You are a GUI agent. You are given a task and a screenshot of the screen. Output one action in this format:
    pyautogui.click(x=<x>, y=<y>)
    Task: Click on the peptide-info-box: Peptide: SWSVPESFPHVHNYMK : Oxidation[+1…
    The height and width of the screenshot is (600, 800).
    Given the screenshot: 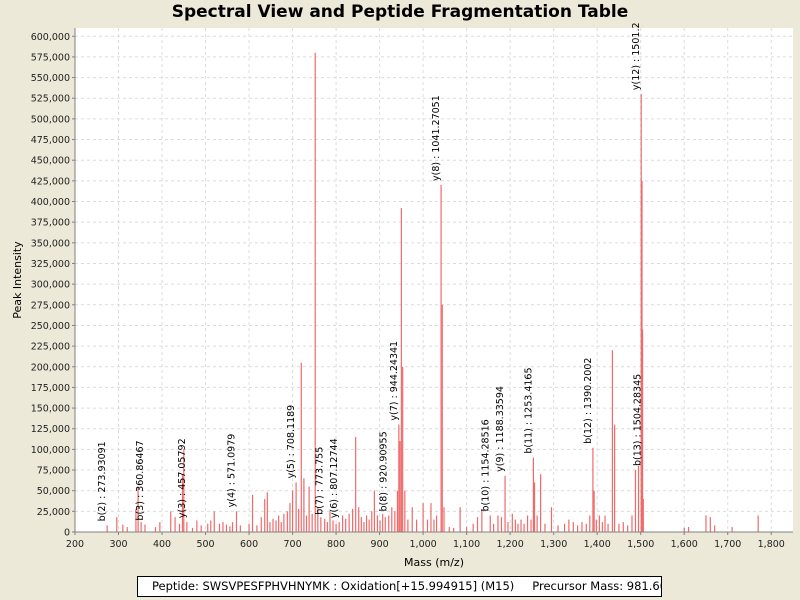 What is the action you would take?
    pyautogui.click(x=399, y=586)
    